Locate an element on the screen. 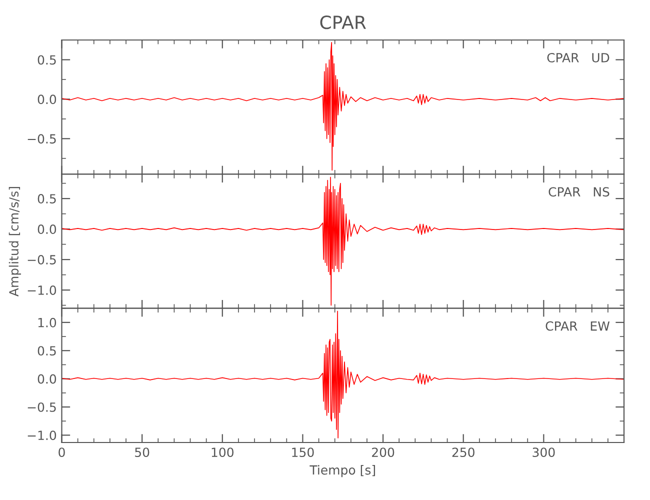 The height and width of the screenshot is (500, 650). annotation: CPAR EW is located at coordinates (578, 326).